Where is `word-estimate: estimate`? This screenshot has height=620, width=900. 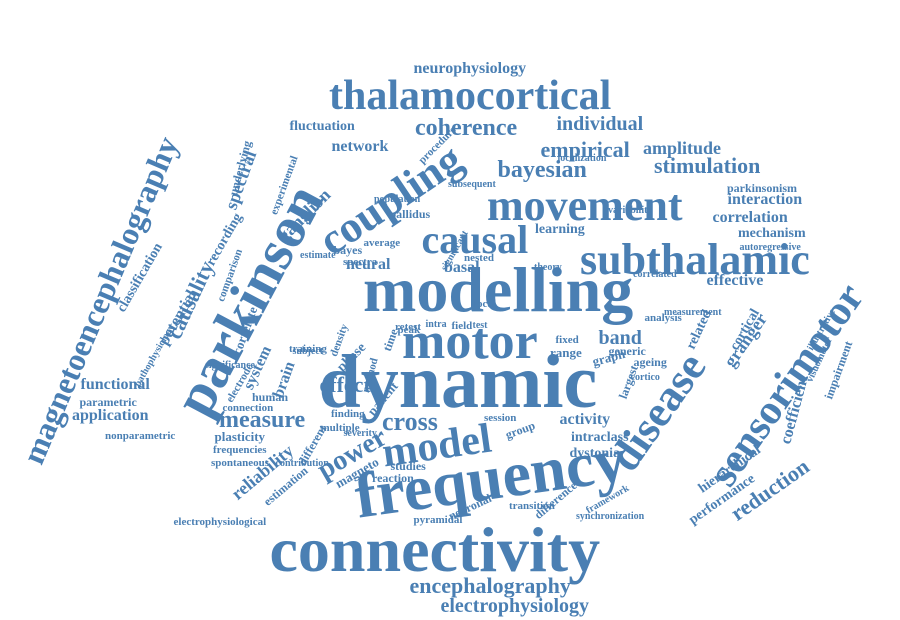
word-estimate: estimate is located at coordinates (318, 255).